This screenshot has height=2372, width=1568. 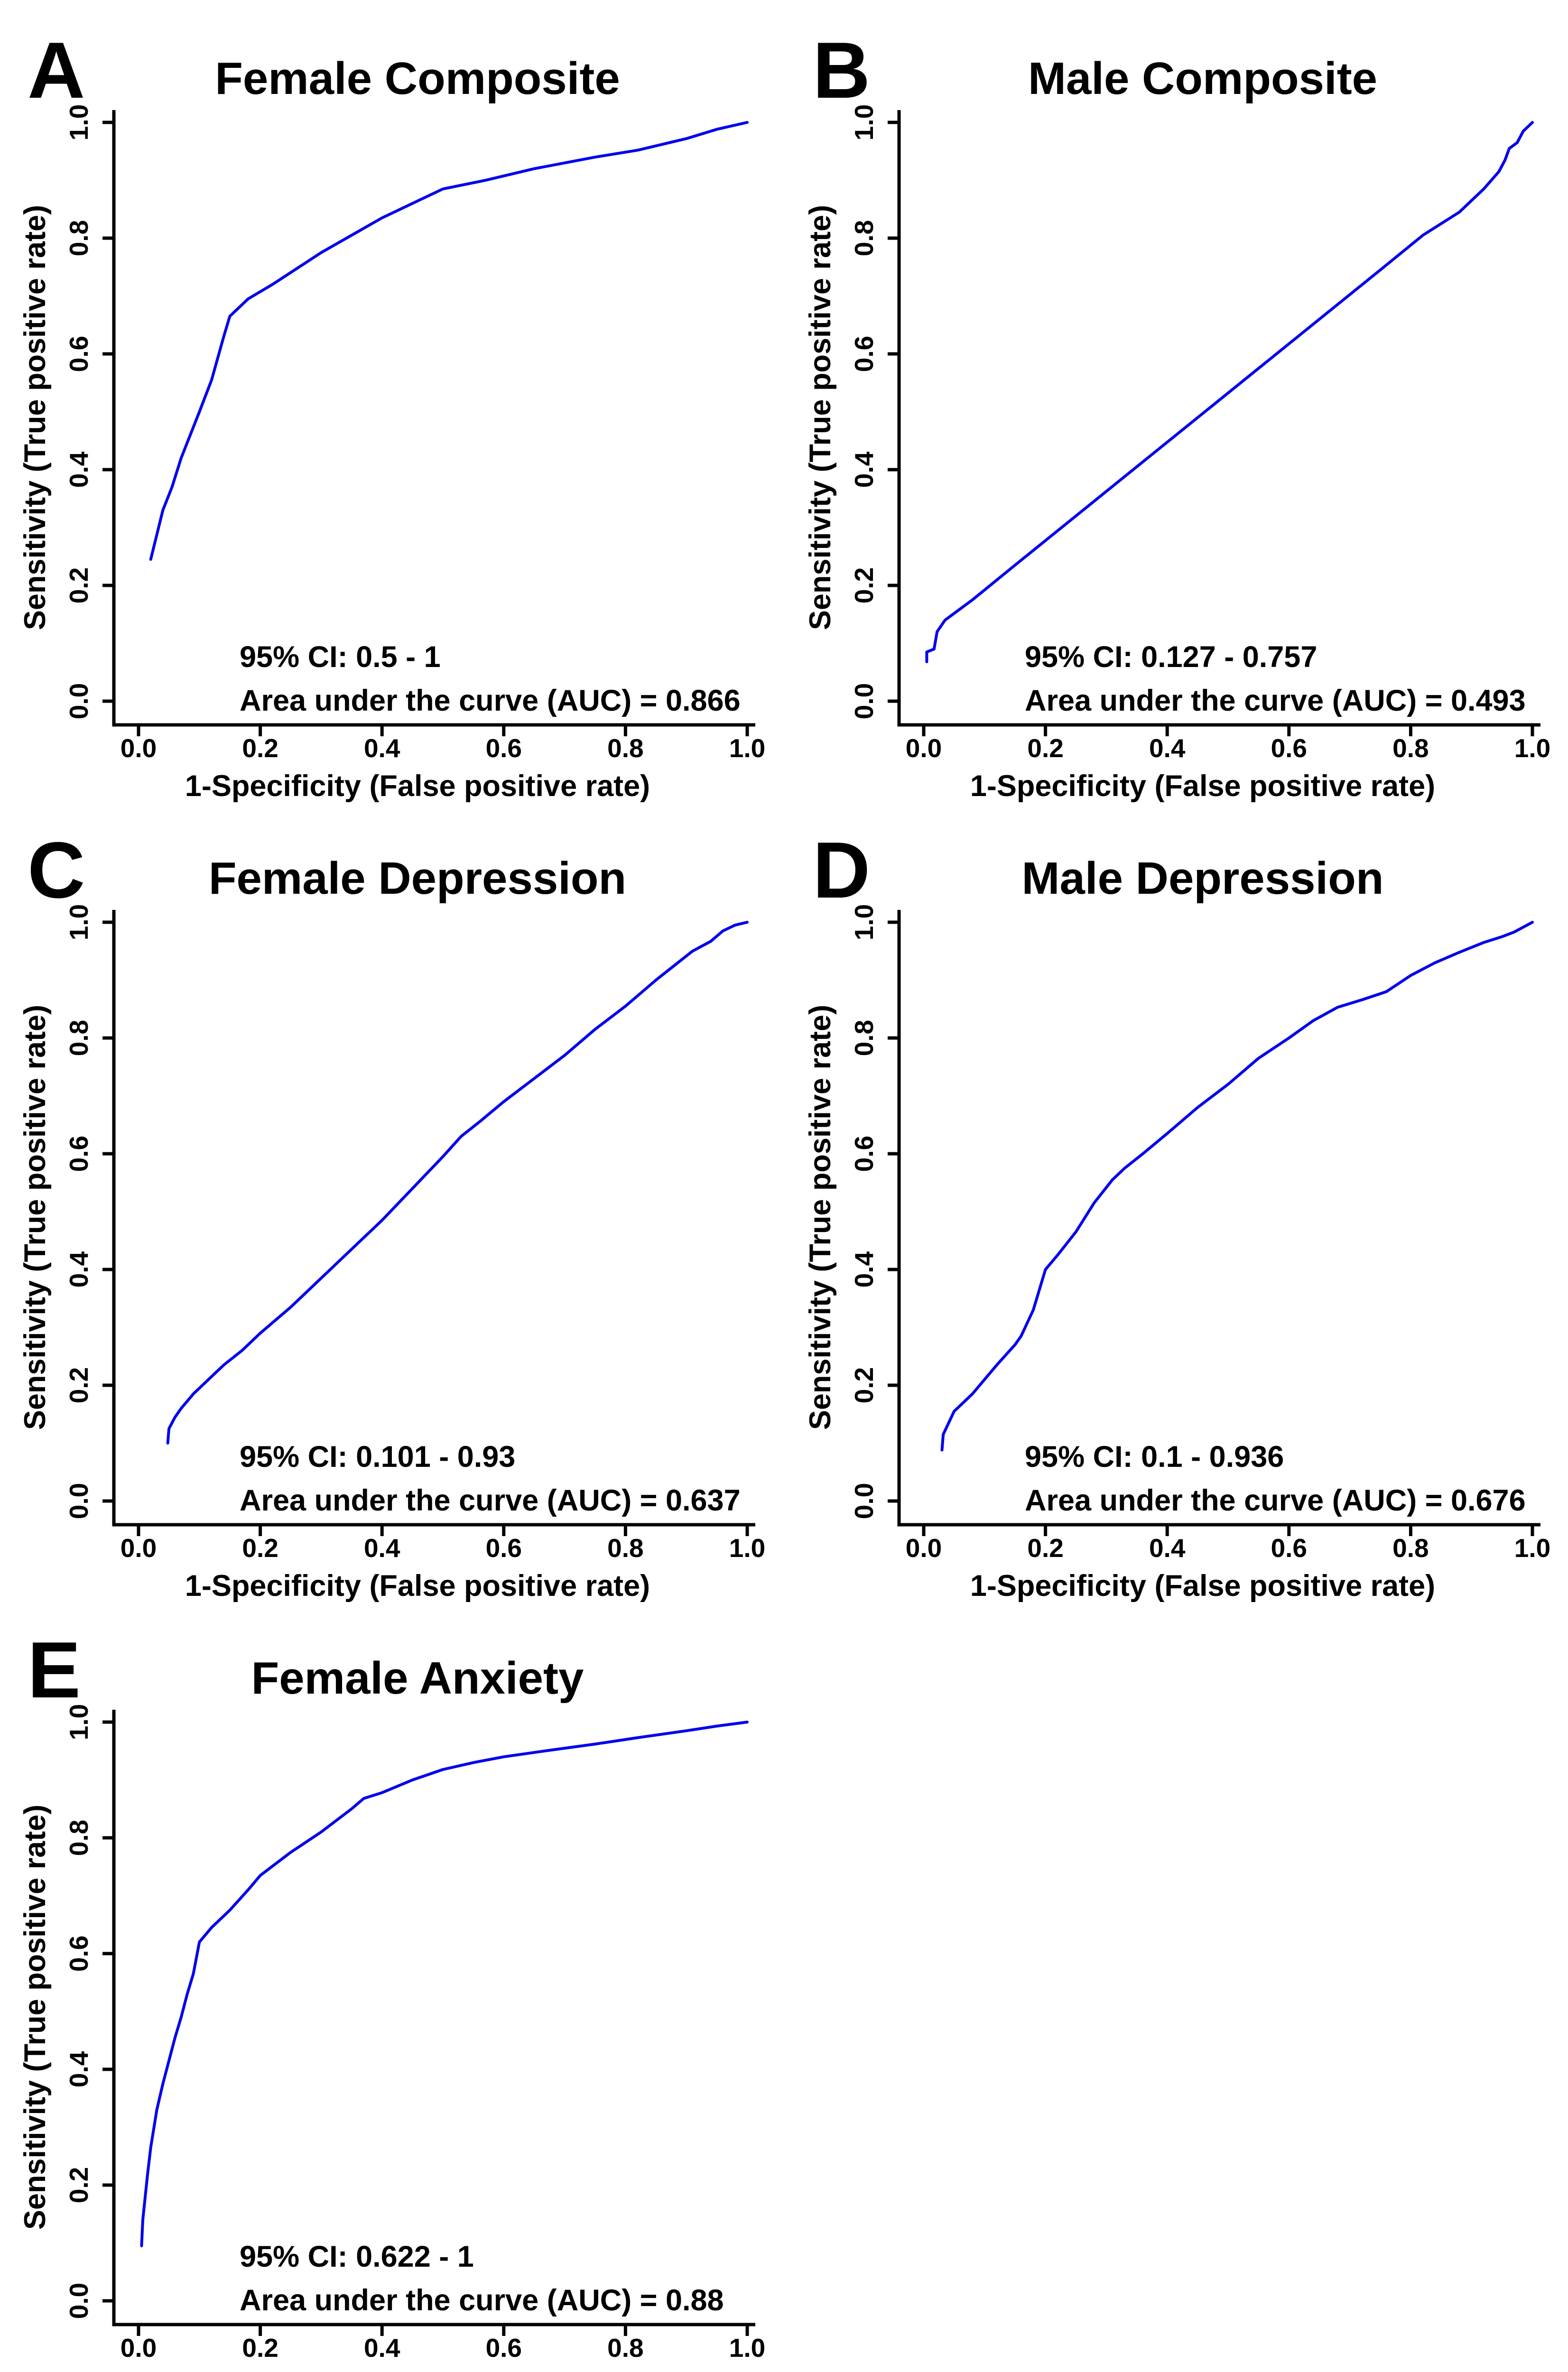 What do you see at coordinates (1154, 1456) in the screenshot?
I see `ci-annotation: 95% CI: 0.1 - 0.936` at bounding box center [1154, 1456].